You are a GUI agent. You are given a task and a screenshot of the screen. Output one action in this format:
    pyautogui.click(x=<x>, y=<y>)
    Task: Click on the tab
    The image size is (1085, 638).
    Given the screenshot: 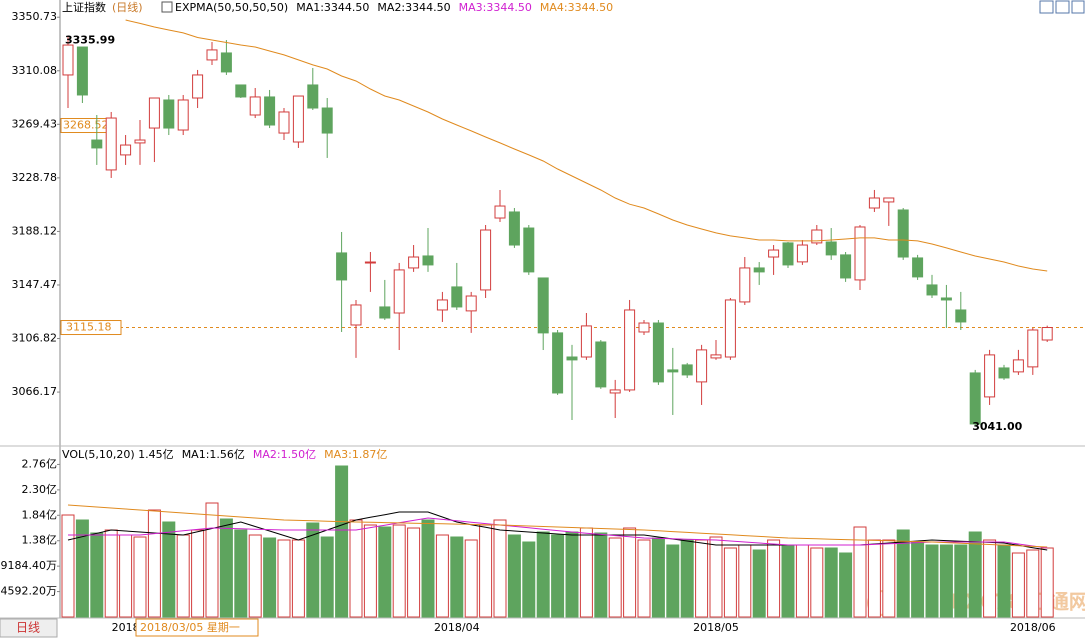 What is the action you would take?
    pyautogui.click(x=29, y=628)
    